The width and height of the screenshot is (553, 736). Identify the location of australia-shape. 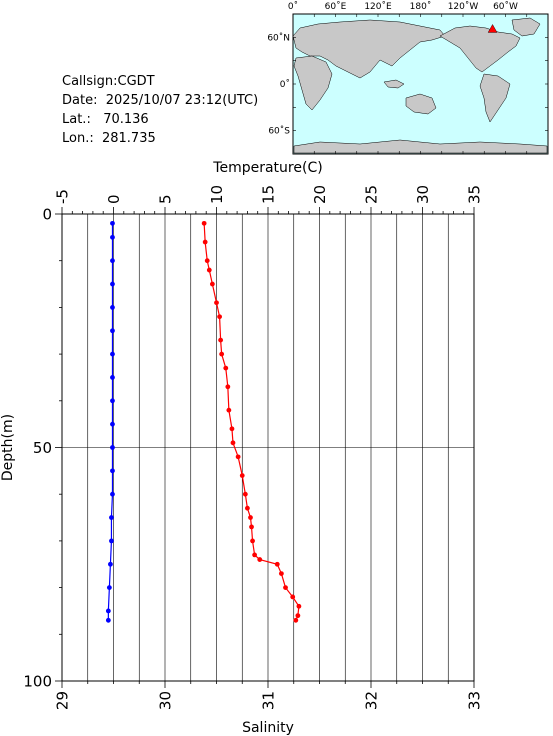
(421, 104).